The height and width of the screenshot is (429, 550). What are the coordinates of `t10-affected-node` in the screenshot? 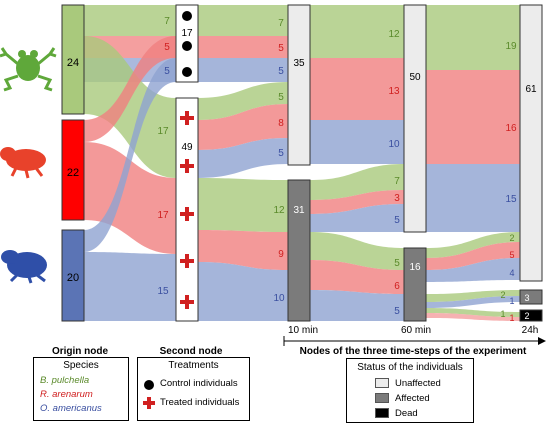 It's located at (299, 250).